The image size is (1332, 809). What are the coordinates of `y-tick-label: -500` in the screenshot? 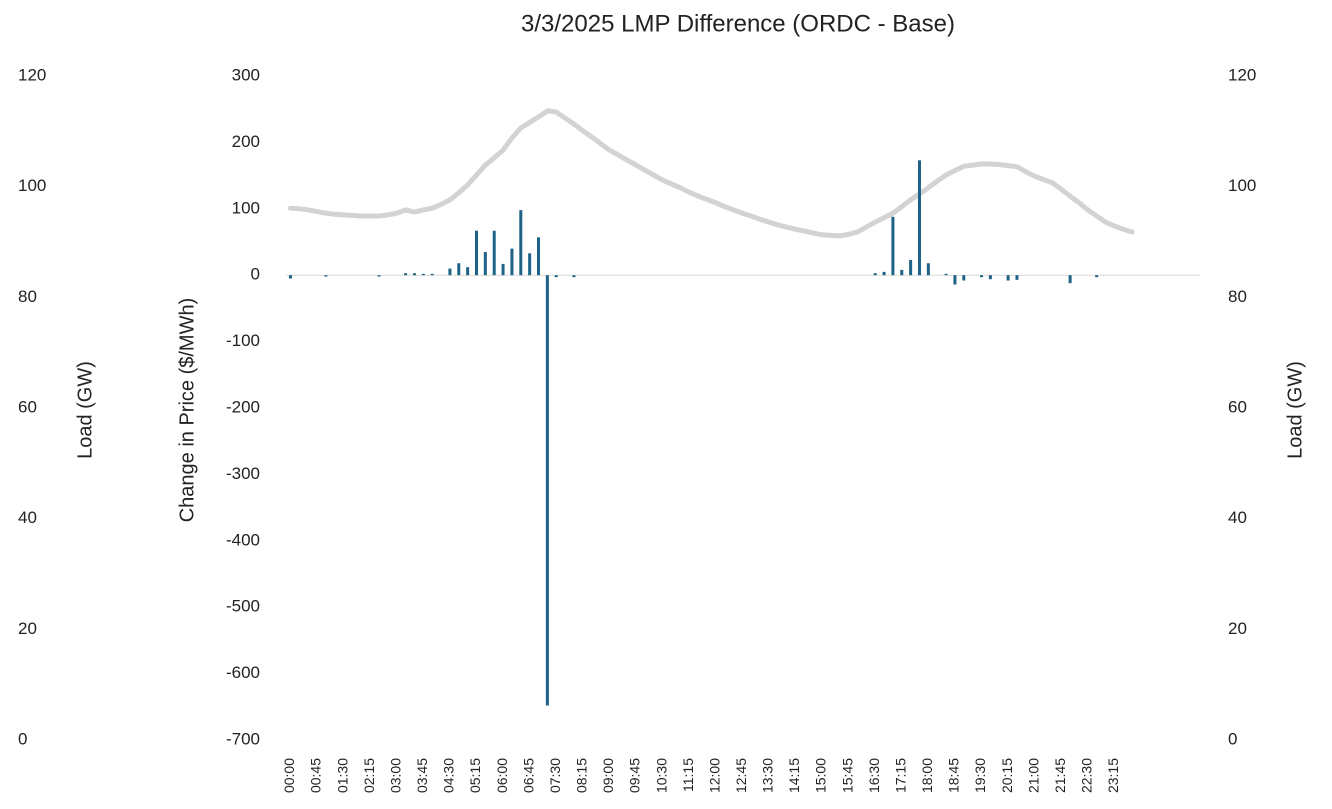 It's located at (243, 606).